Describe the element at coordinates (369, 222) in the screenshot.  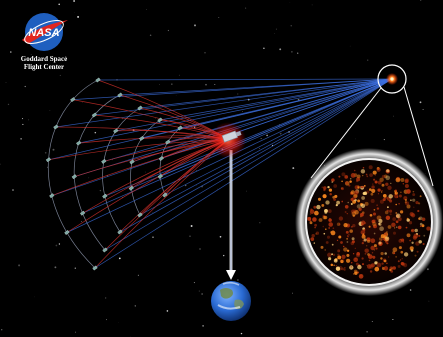
I see `inset-image` at that location.